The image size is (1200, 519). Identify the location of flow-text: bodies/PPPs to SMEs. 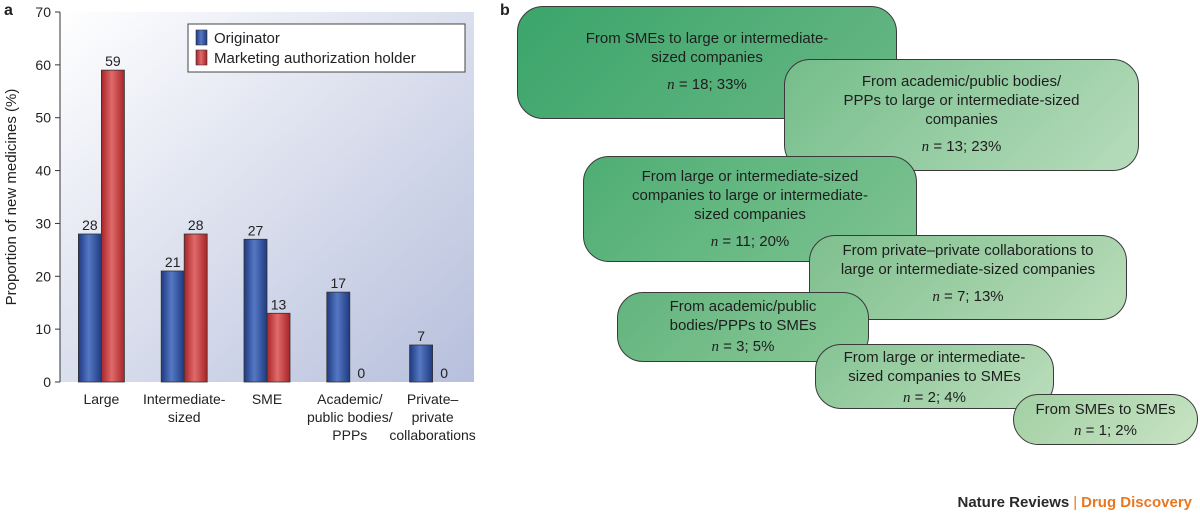
(743, 325).